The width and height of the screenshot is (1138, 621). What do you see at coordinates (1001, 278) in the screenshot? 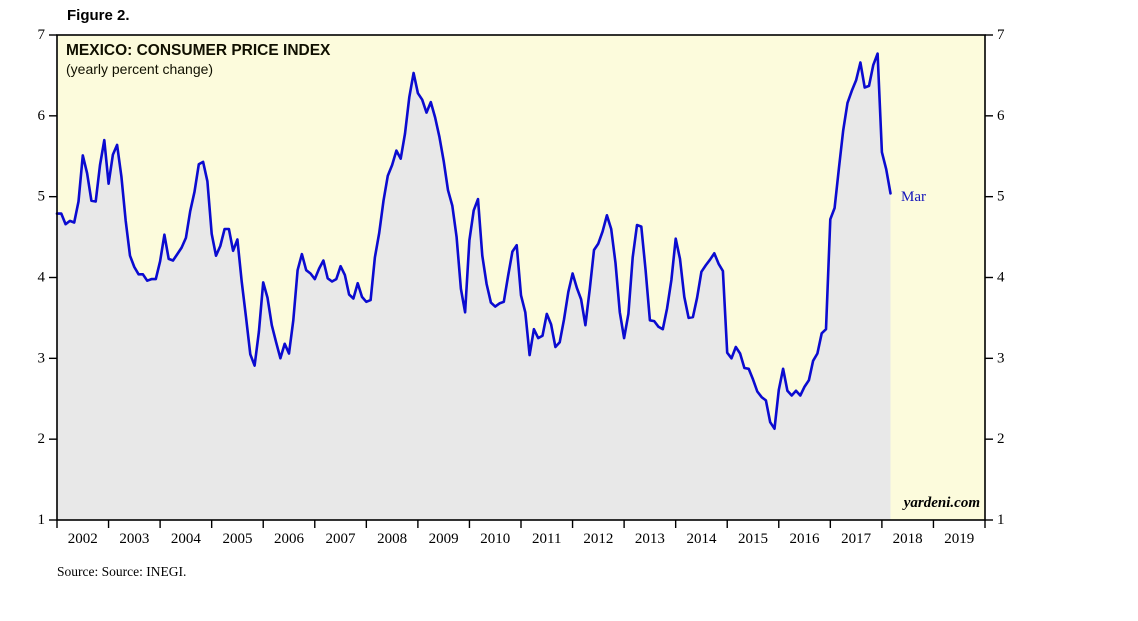
I see `y-tick-label-right: 4` at bounding box center [1001, 278].